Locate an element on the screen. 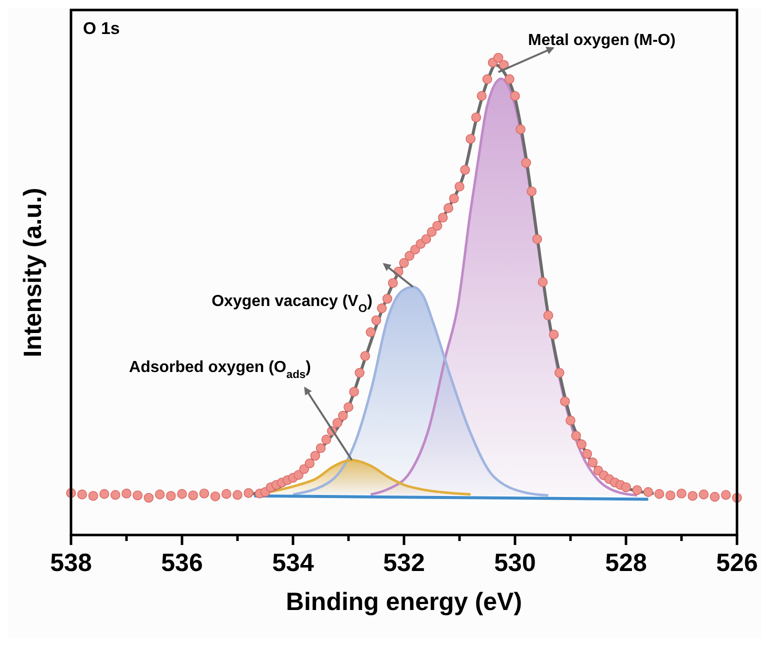  y-axis-title: Intensity (a.u.) is located at coordinates (33, 273).